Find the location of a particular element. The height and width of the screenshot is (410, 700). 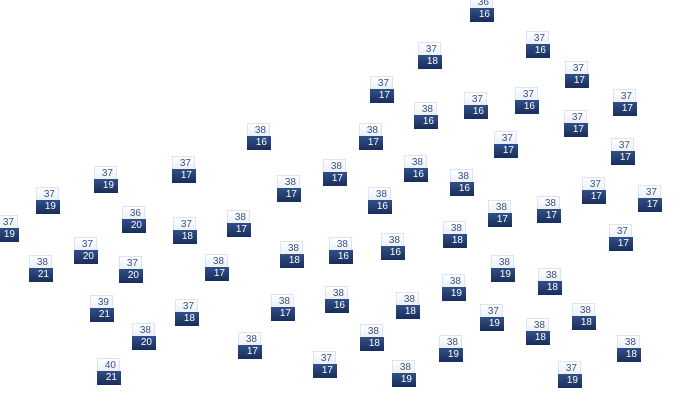

high-temperature: 39 is located at coordinates (101, 301).